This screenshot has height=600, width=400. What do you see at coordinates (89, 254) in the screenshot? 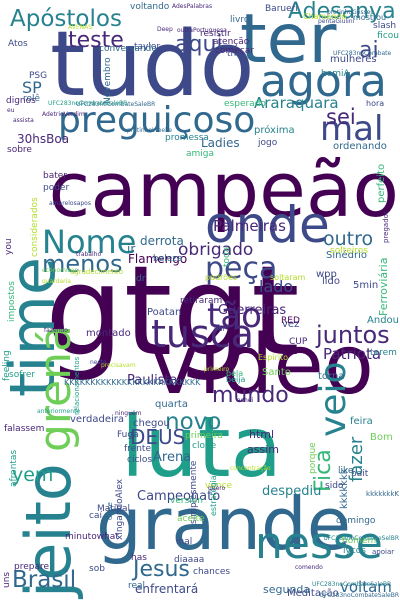
I see `word-trabalho: trabalho` at bounding box center [89, 254].